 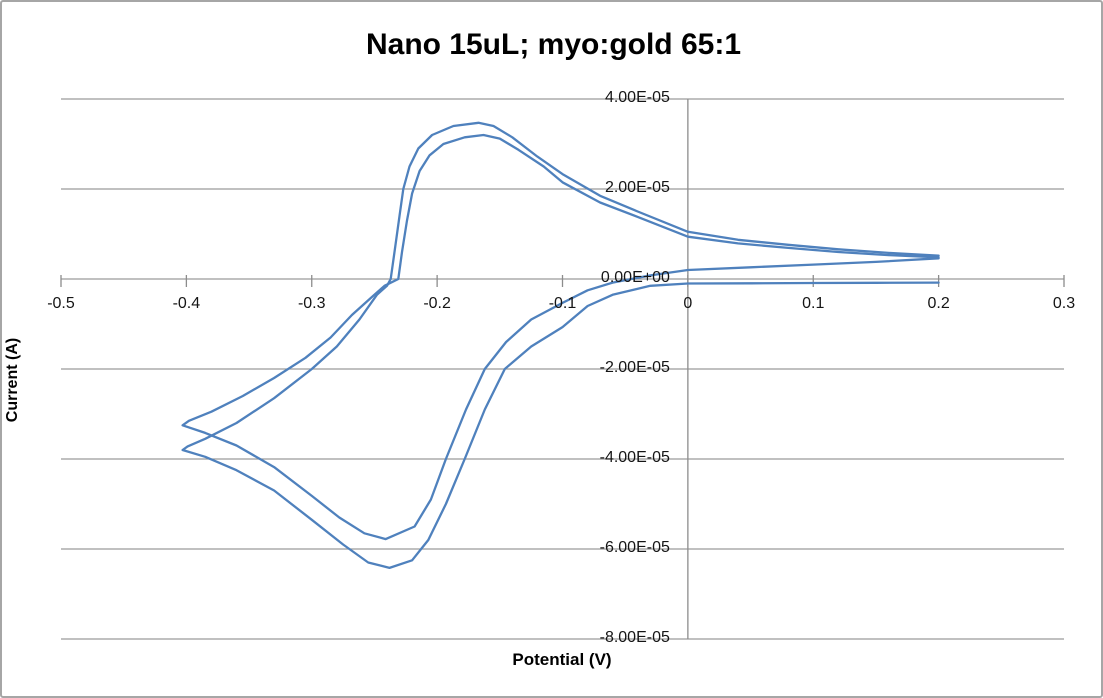 What do you see at coordinates (938, 303) in the screenshot?
I see `x-tick-label: 0.2` at bounding box center [938, 303].